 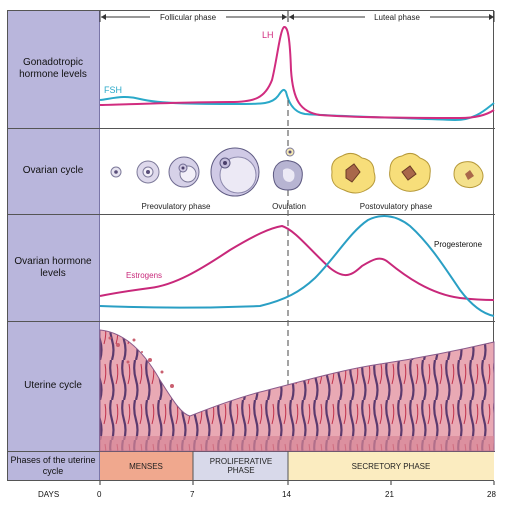 I want to click on days-label: DAYS, so click(x=49, y=494).